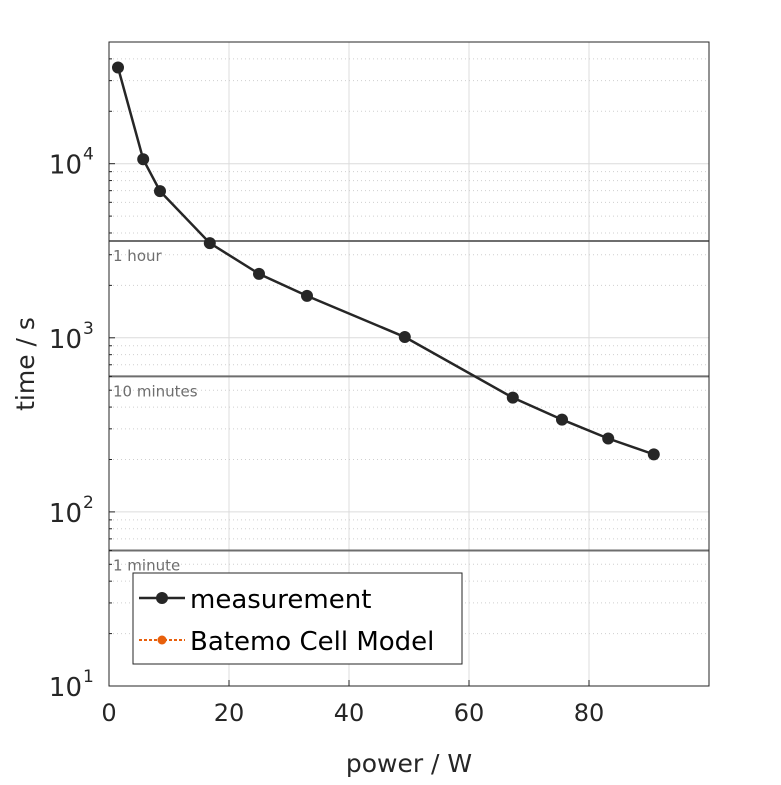  Describe the element at coordinates (162, 640) in the screenshot. I see `legend-model-marker` at that location.